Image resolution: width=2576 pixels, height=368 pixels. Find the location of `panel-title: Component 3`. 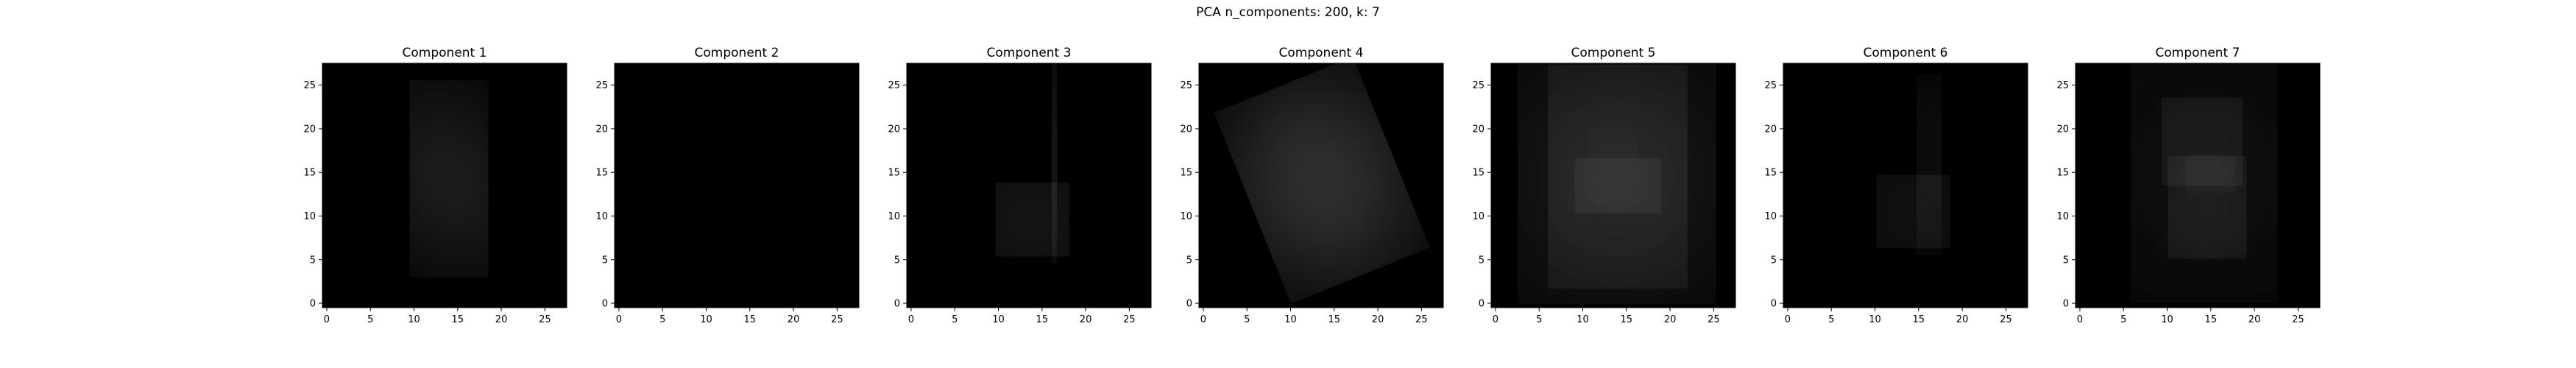

panel-title: Component 3 is located at coordinates (1029, 53).